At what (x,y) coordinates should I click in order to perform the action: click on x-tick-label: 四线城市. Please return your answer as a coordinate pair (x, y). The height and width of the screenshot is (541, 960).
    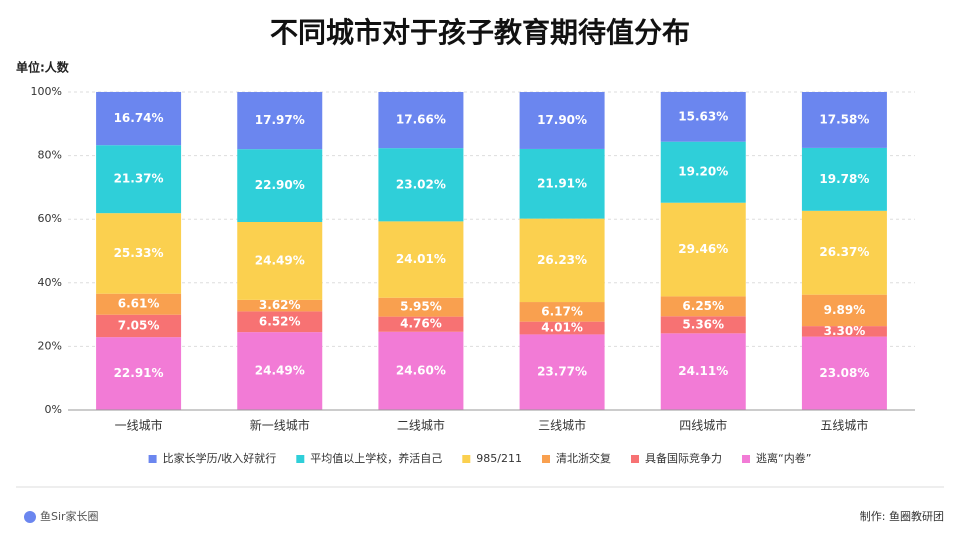
    Looking at the image, I should click on (703, 425).